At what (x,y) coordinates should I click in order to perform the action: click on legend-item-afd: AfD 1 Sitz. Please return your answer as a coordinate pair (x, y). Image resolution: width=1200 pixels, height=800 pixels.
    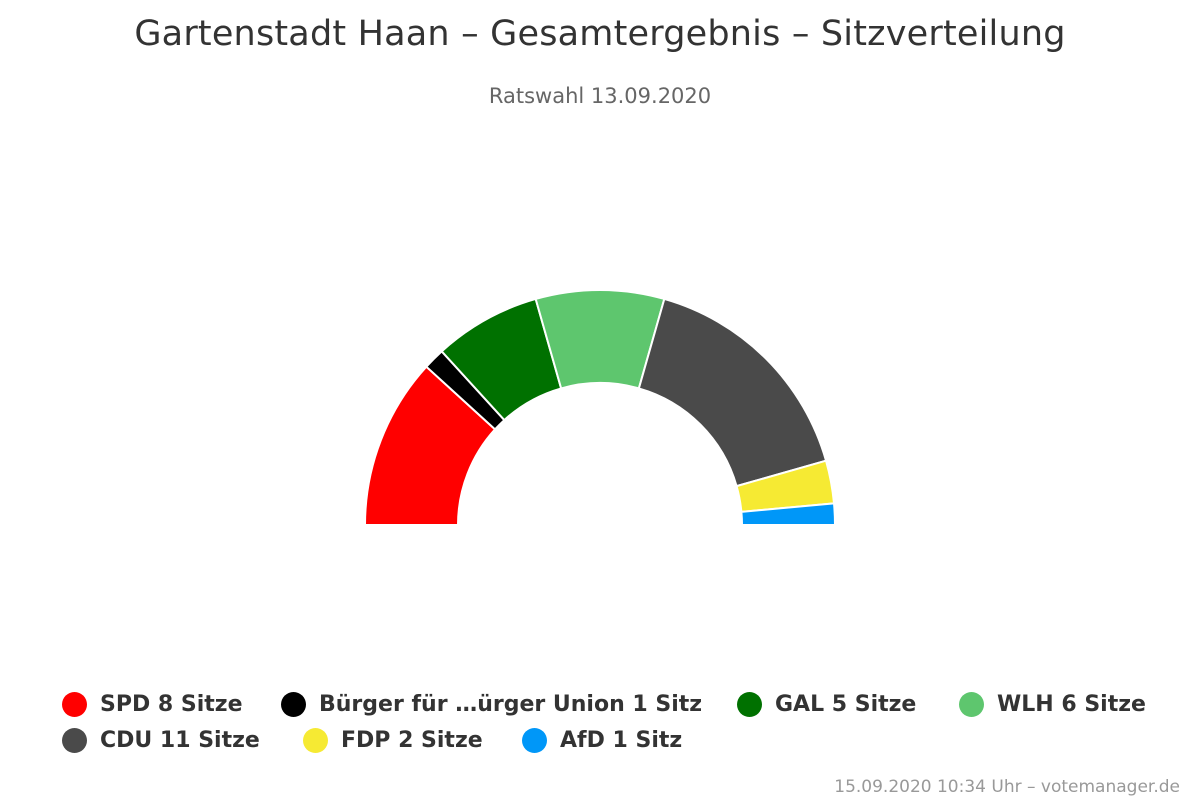
    Looking at the image, I should click on (602, 740).